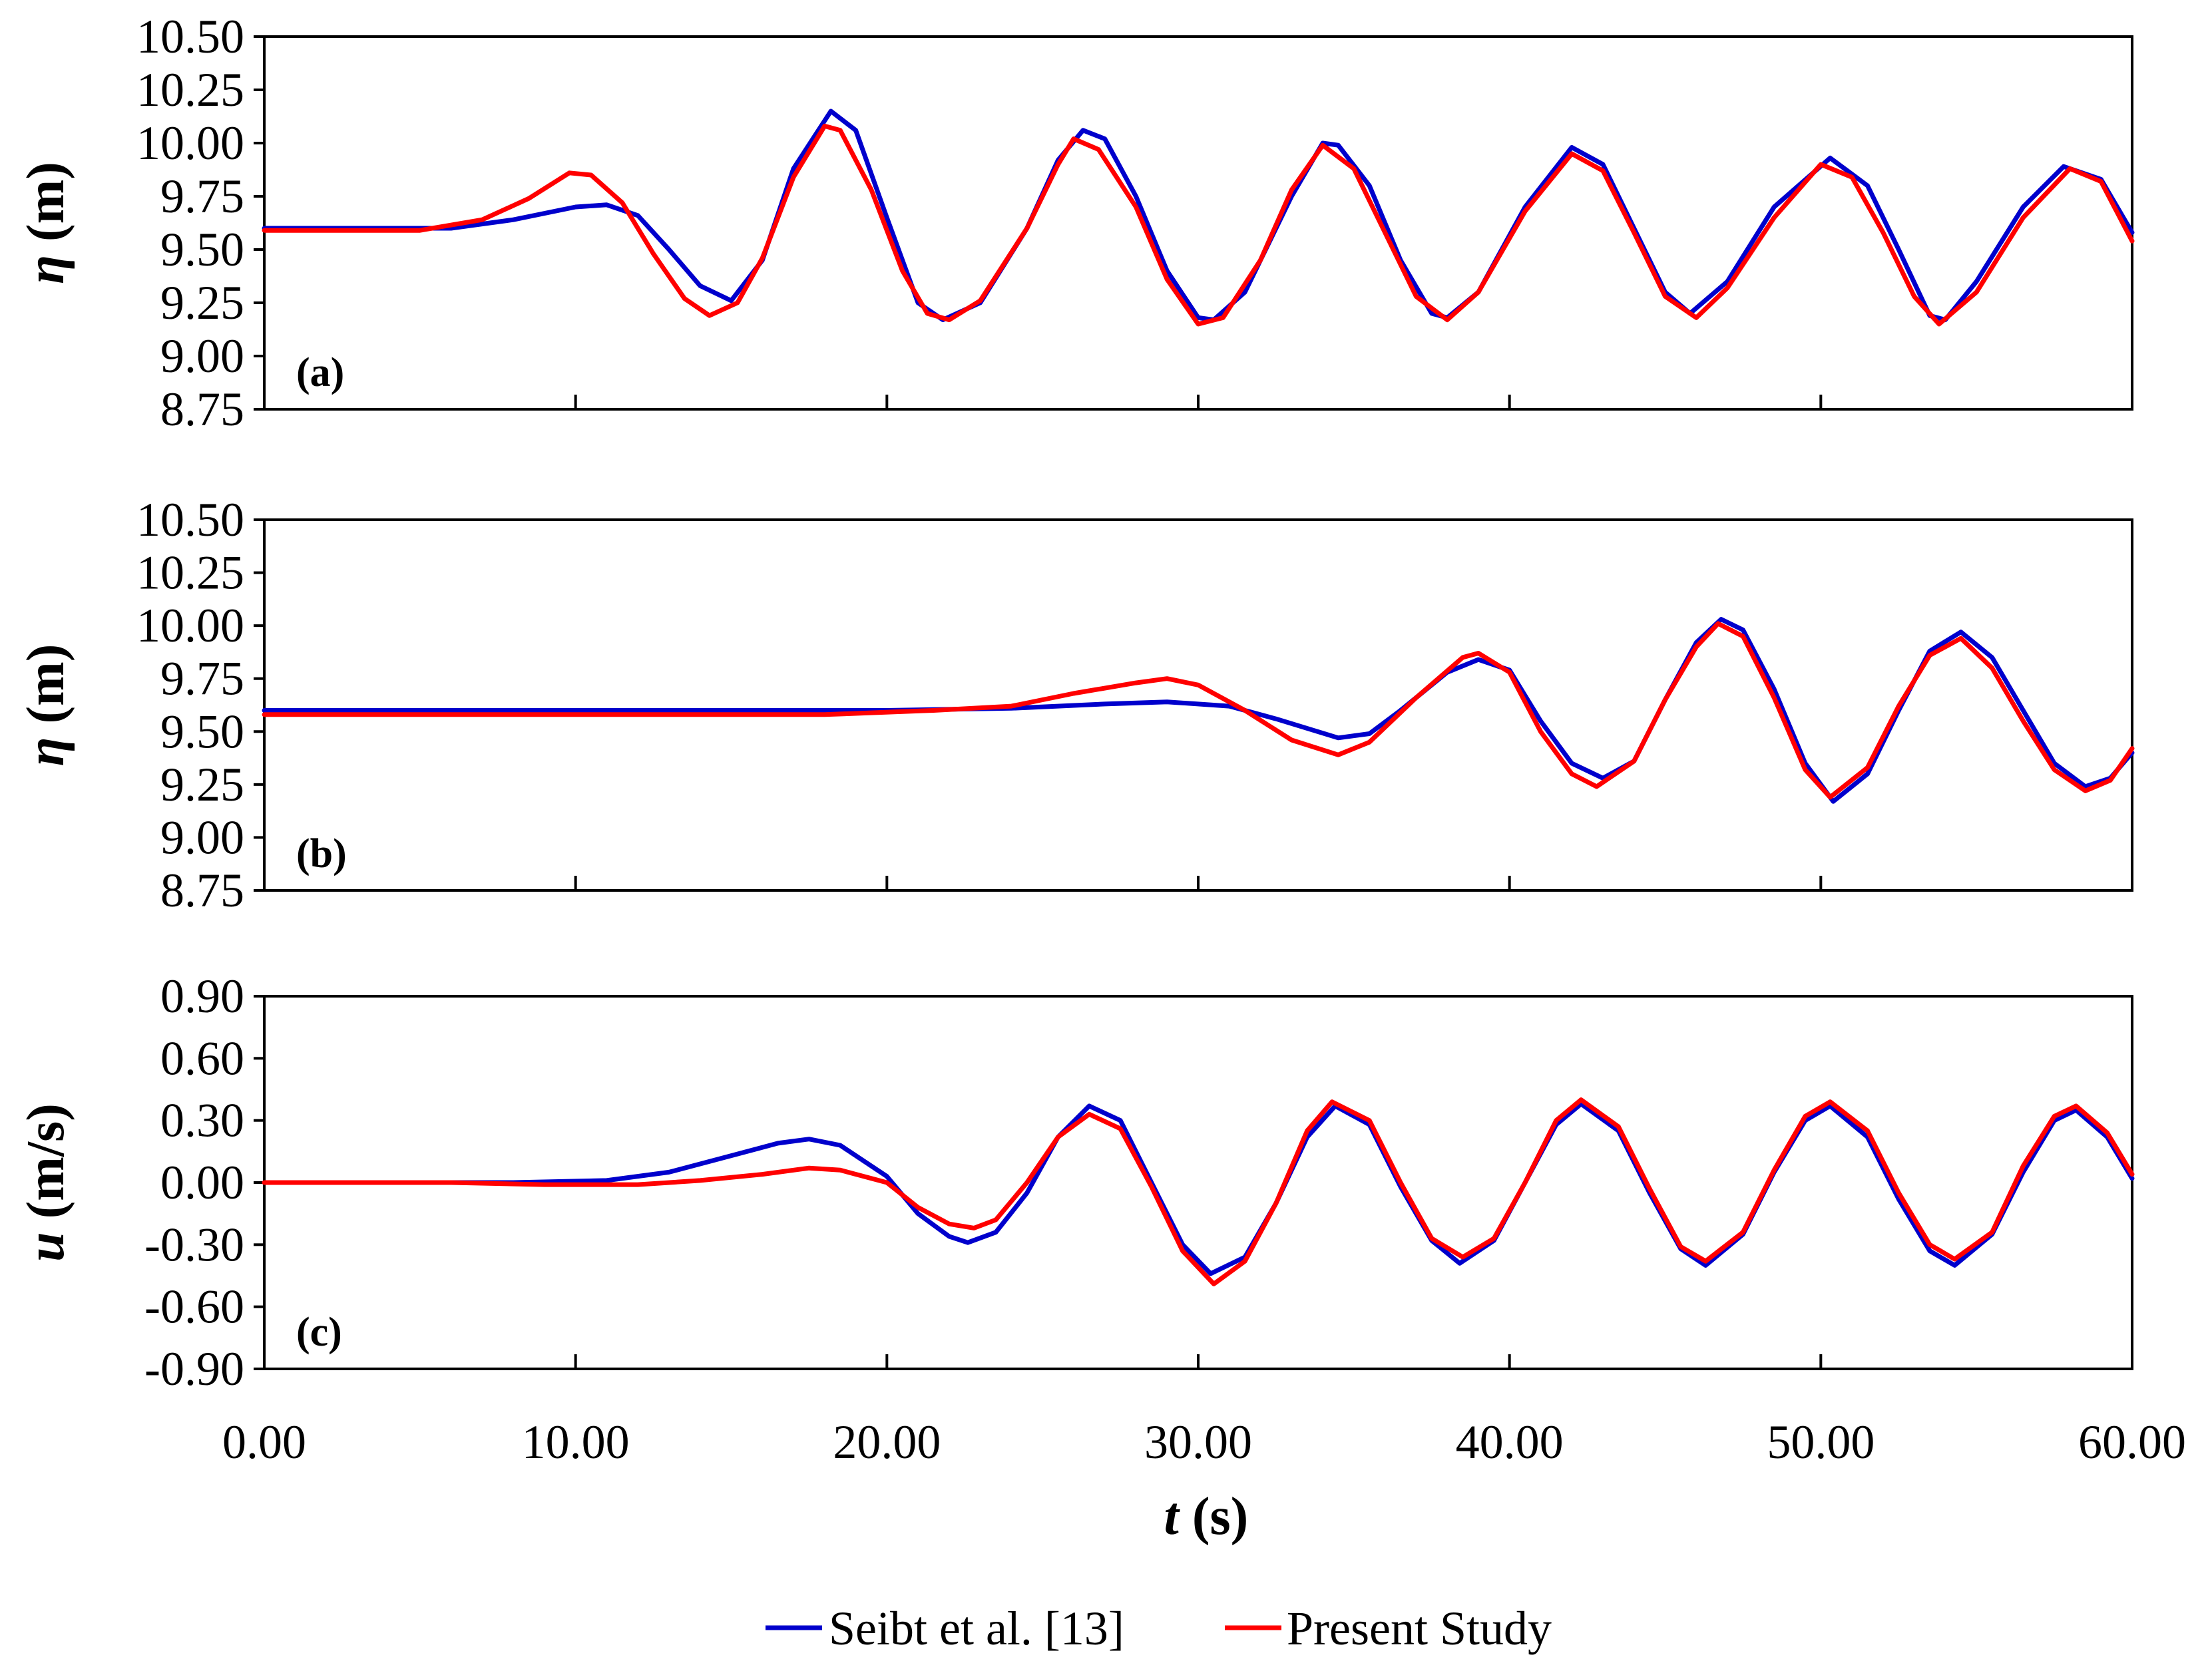 This screenshot has width=2212, height=1679. I want to click on y-axis-title: u (m/s), so click(46, 1182).